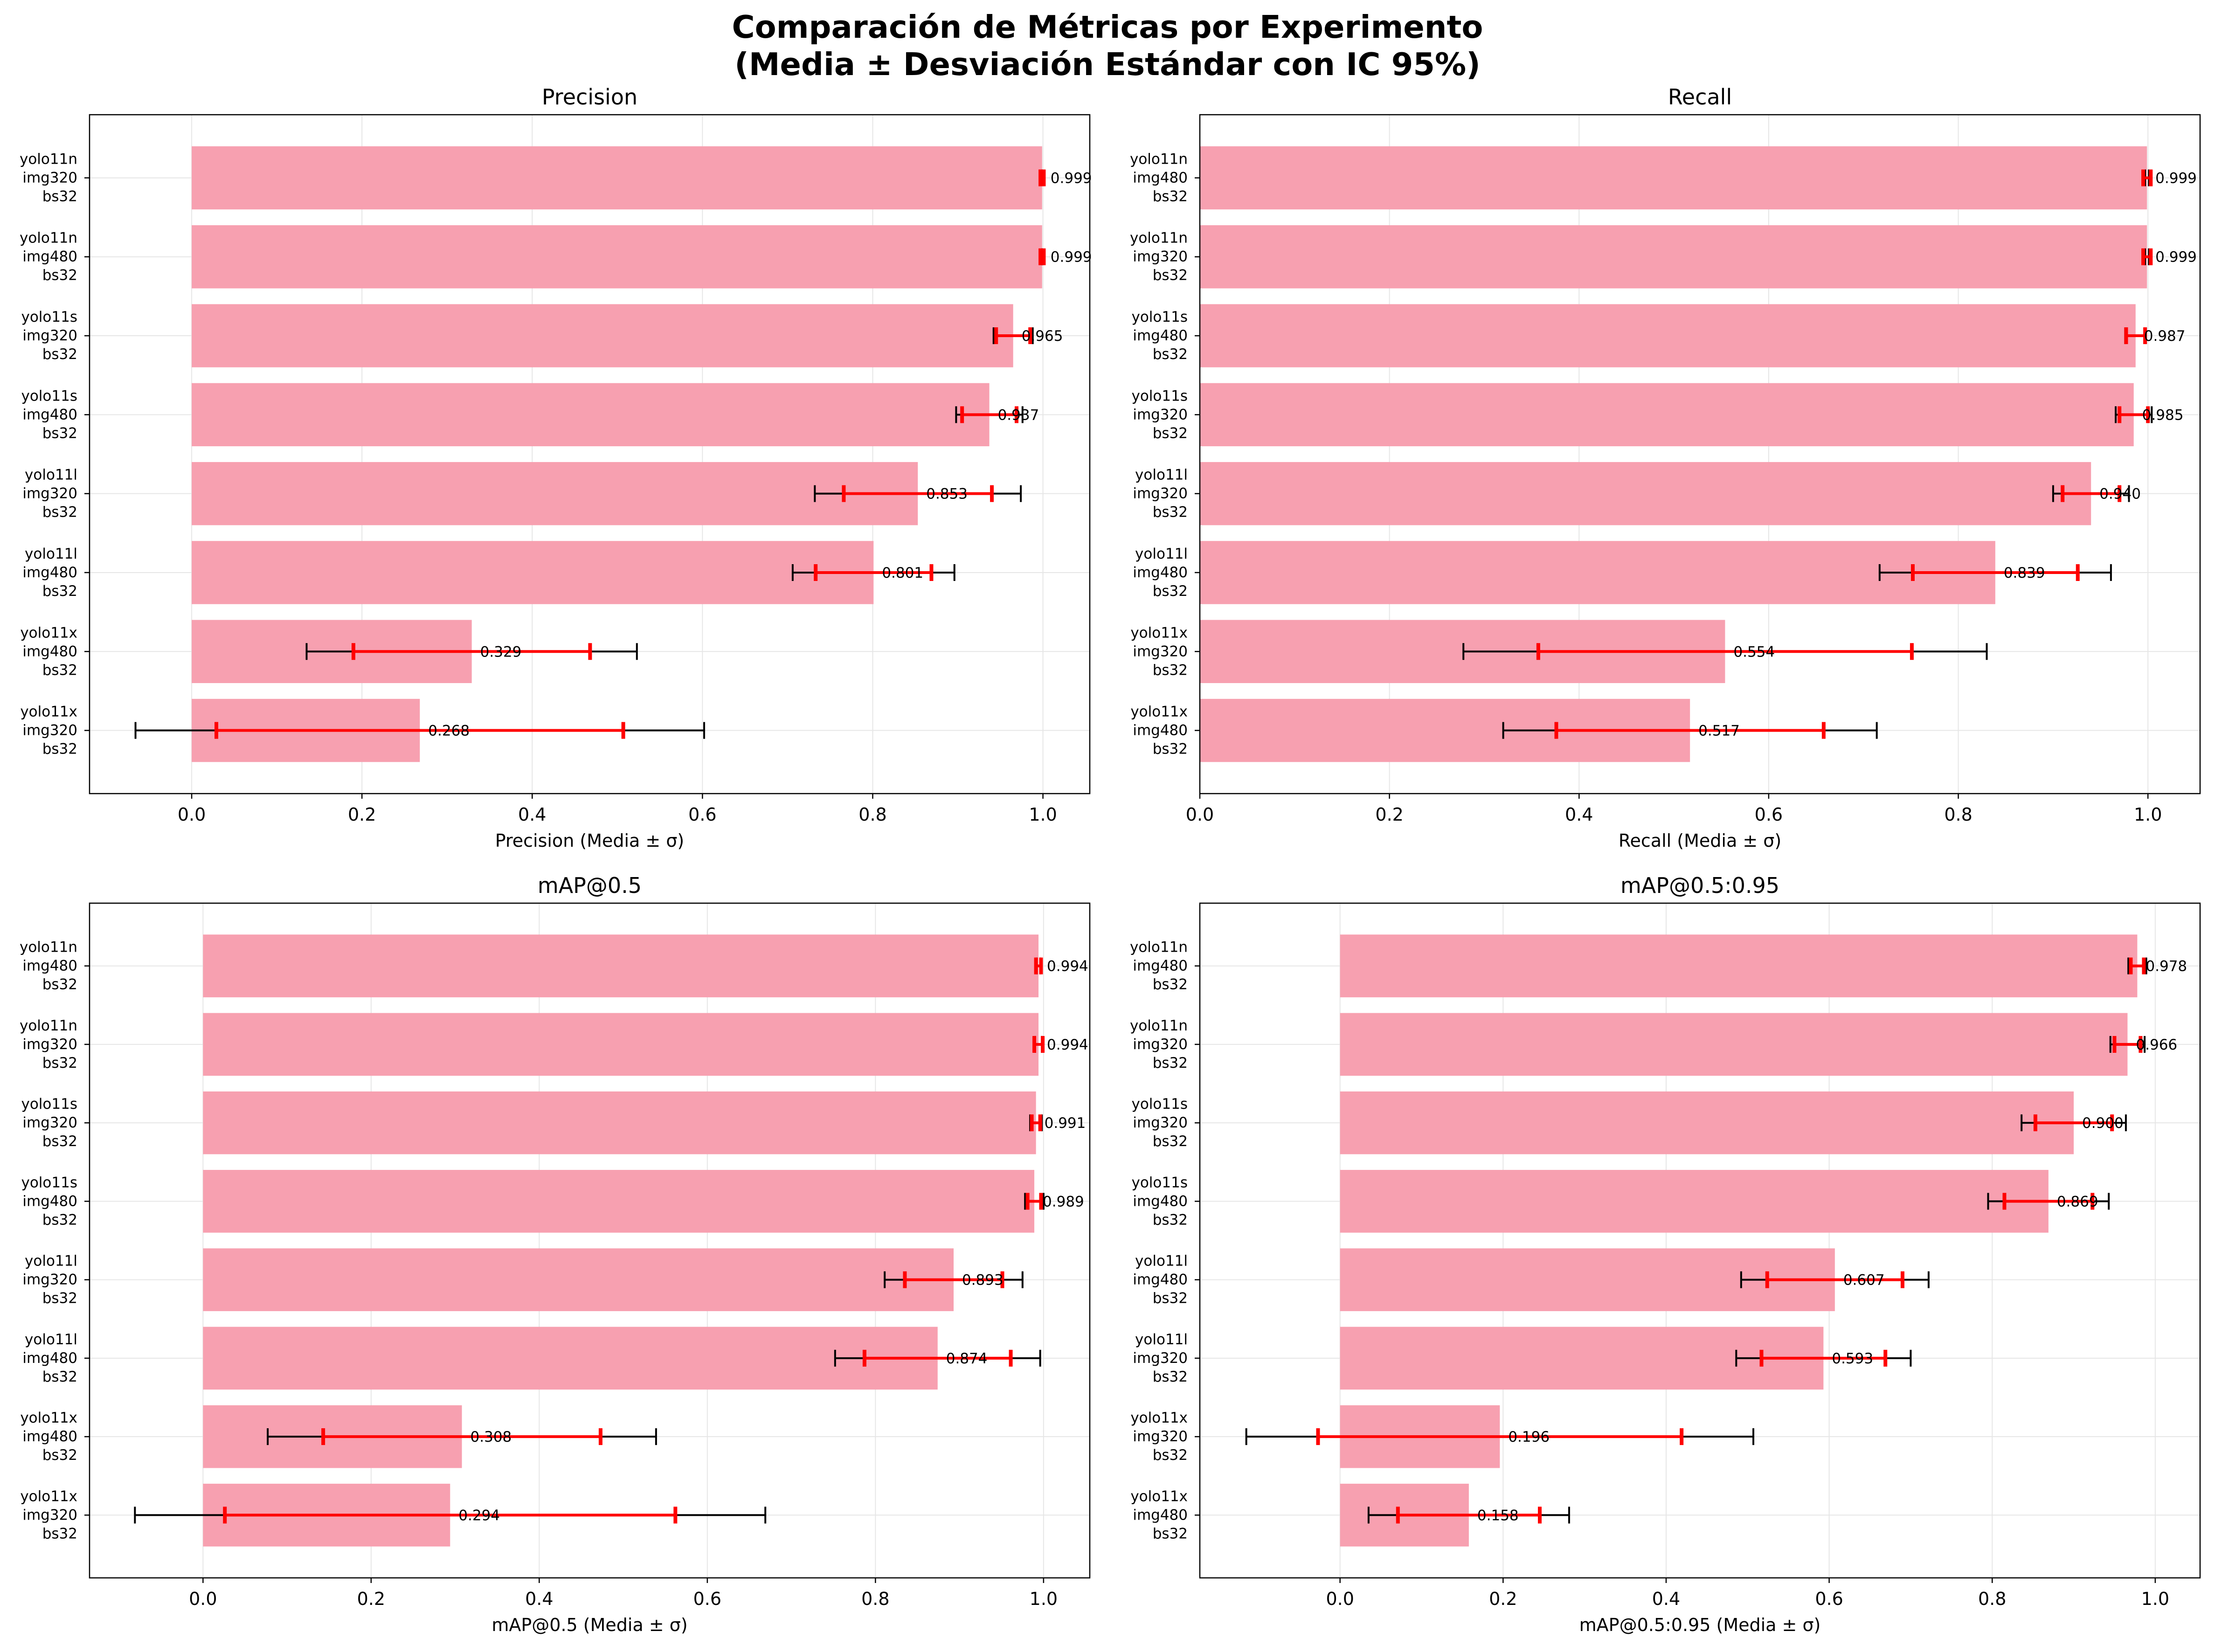 This screenshot has height=1652, width=2215. I want to click on x-axis-label: mAP@0.5:0.95 (Media ± σ), so click(1700, 1625).